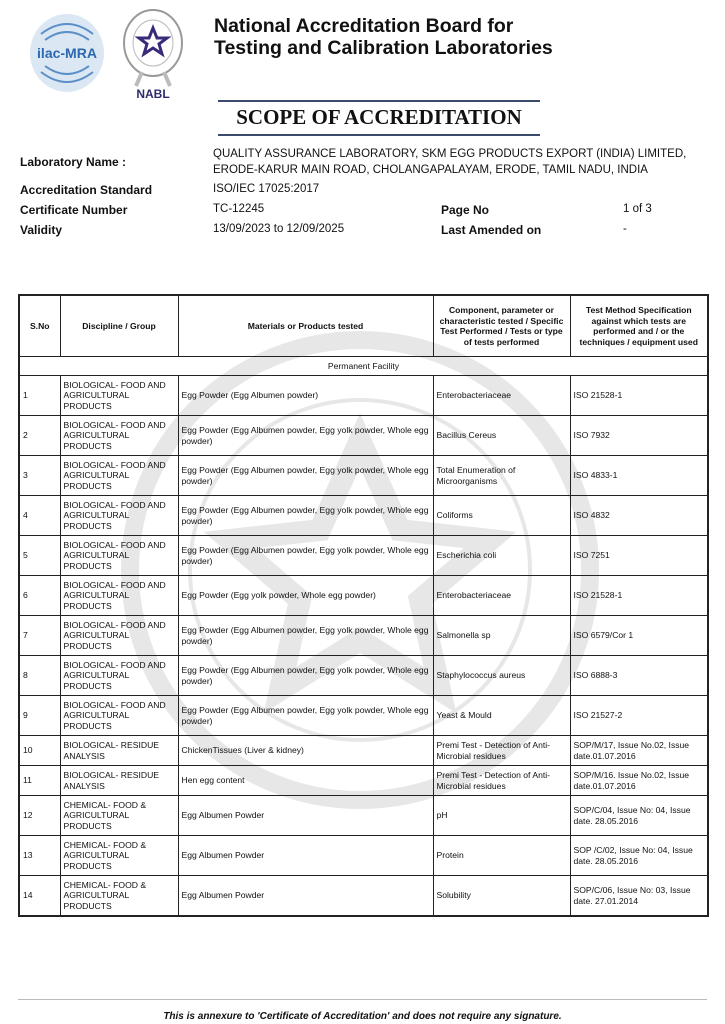 The width and height of the screenshot is (725, 1024). What do you see at coordinates (39, 780) in the screenshot?
I see `cell-sno: 11` at bounding box center [39, 780].